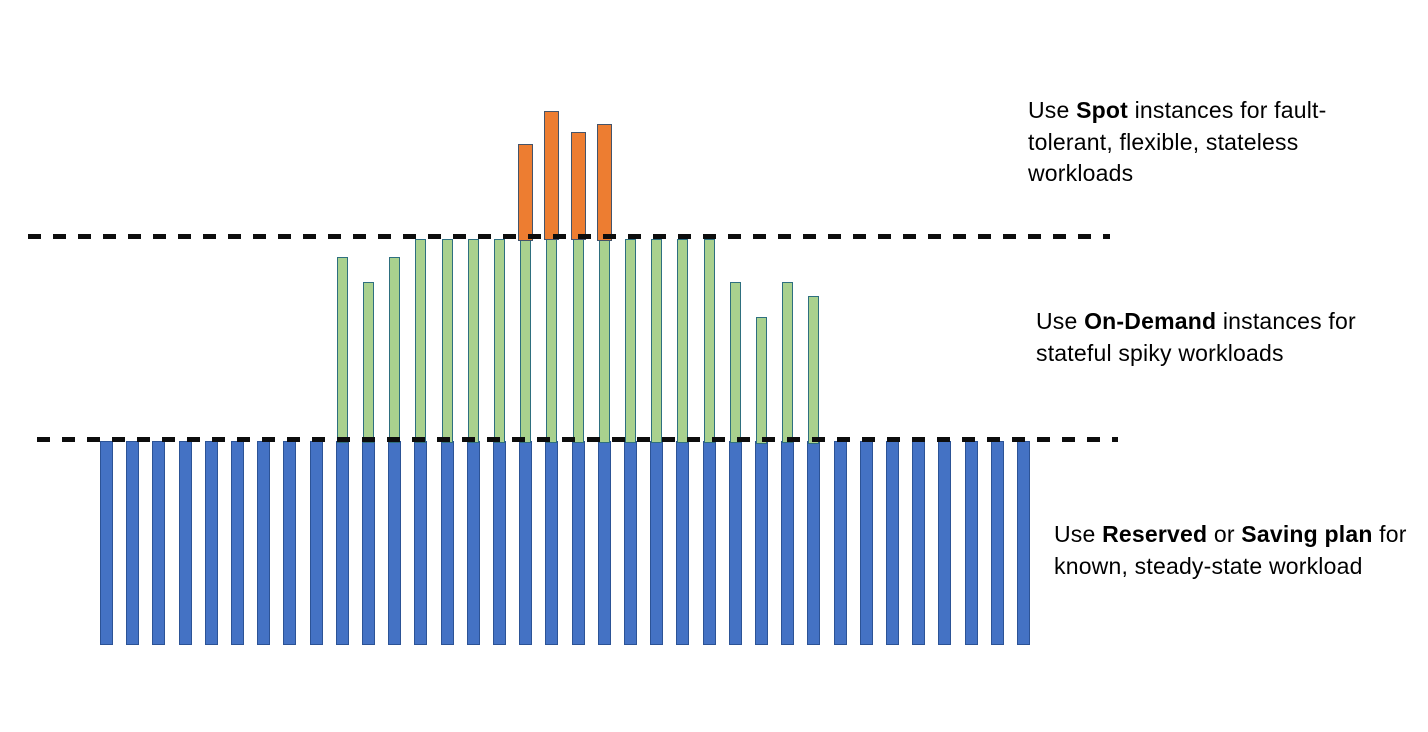 The image size is (1428, 732). I want to click on reserved-annotation-line: Use Reserved or Saving plan for, so click(1230, 534).